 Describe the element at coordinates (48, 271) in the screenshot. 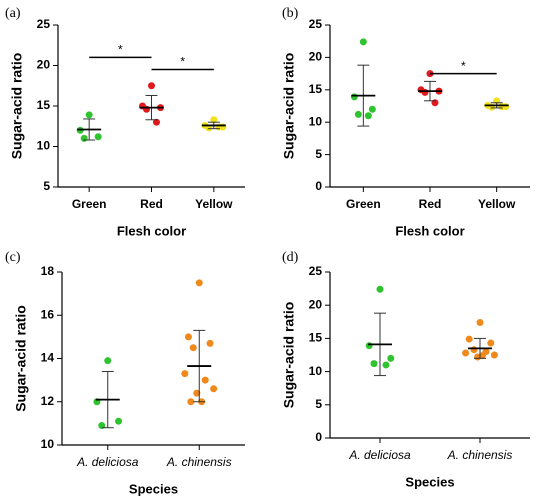

I see `y-tick-label: 18` at that location.